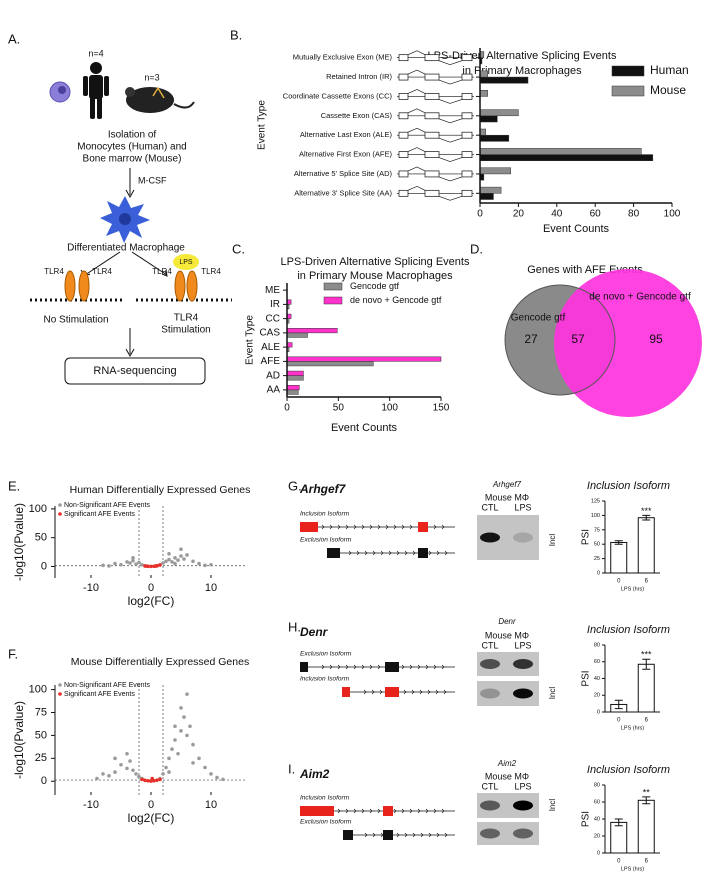 The width and height of the screenshot is (717, 882). I want to click on mouse-icon, so click(160, 99).